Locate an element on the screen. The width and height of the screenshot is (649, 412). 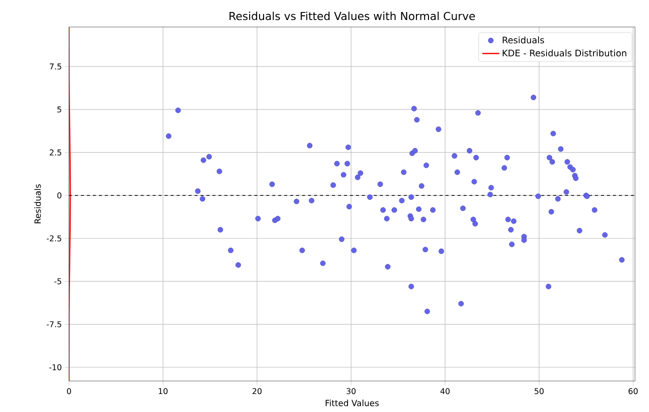
legend-label: KDE - Residuals Distribution is located at coordinates (564, 52).